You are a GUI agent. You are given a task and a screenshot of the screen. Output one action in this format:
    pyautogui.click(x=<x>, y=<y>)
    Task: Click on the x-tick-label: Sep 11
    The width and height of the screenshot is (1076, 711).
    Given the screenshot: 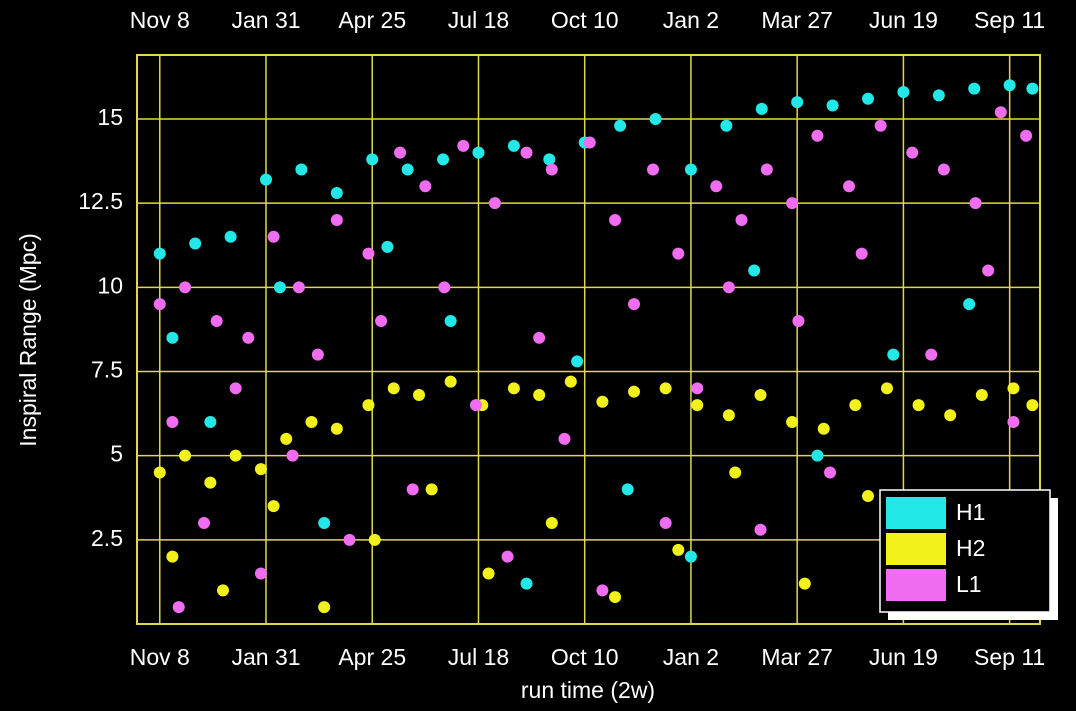 What is the action you would take?
    pyautogui.click(x=1009, y=657)
    